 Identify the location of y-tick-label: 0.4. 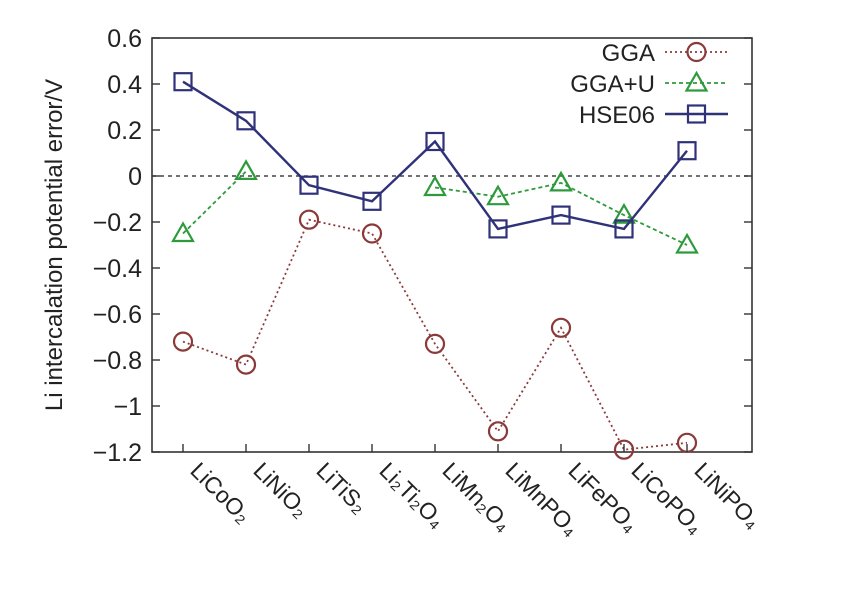
(124, 85).